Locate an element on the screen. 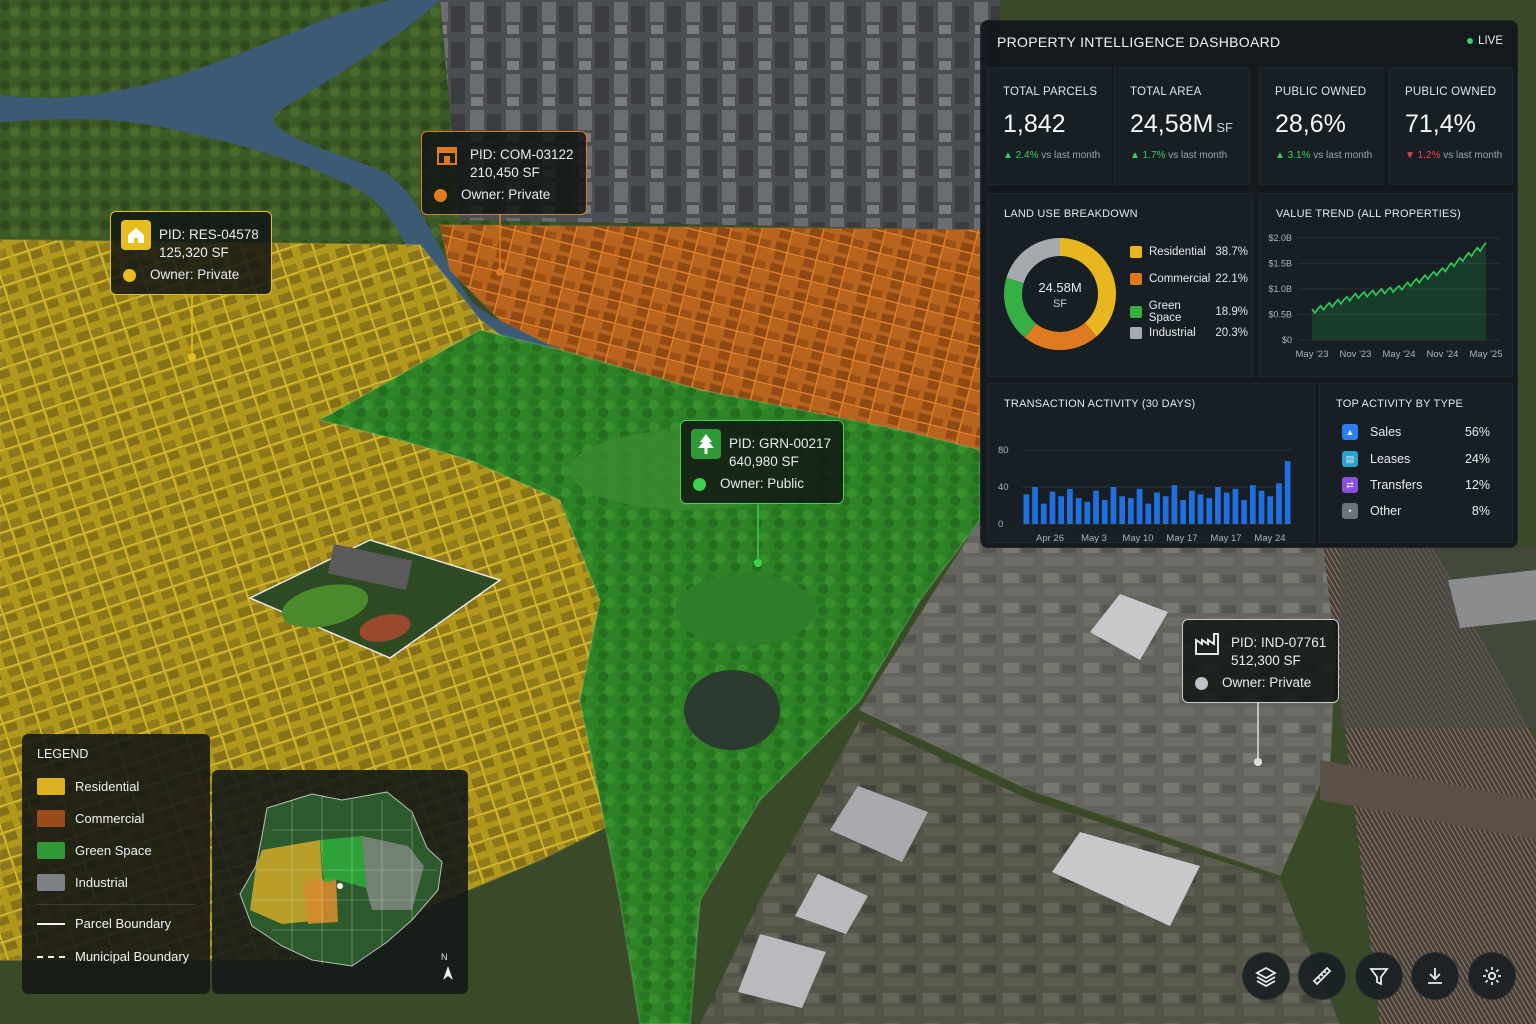  factory-icon is located at coordinates (1208, 643).